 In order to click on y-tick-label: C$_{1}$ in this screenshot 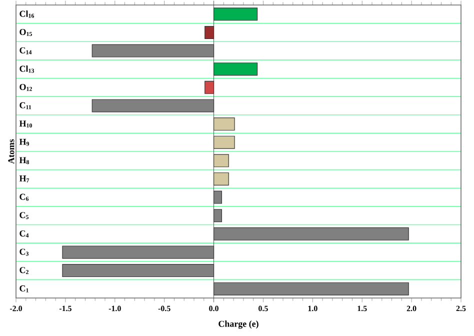, I will do `click(24, 288)`.